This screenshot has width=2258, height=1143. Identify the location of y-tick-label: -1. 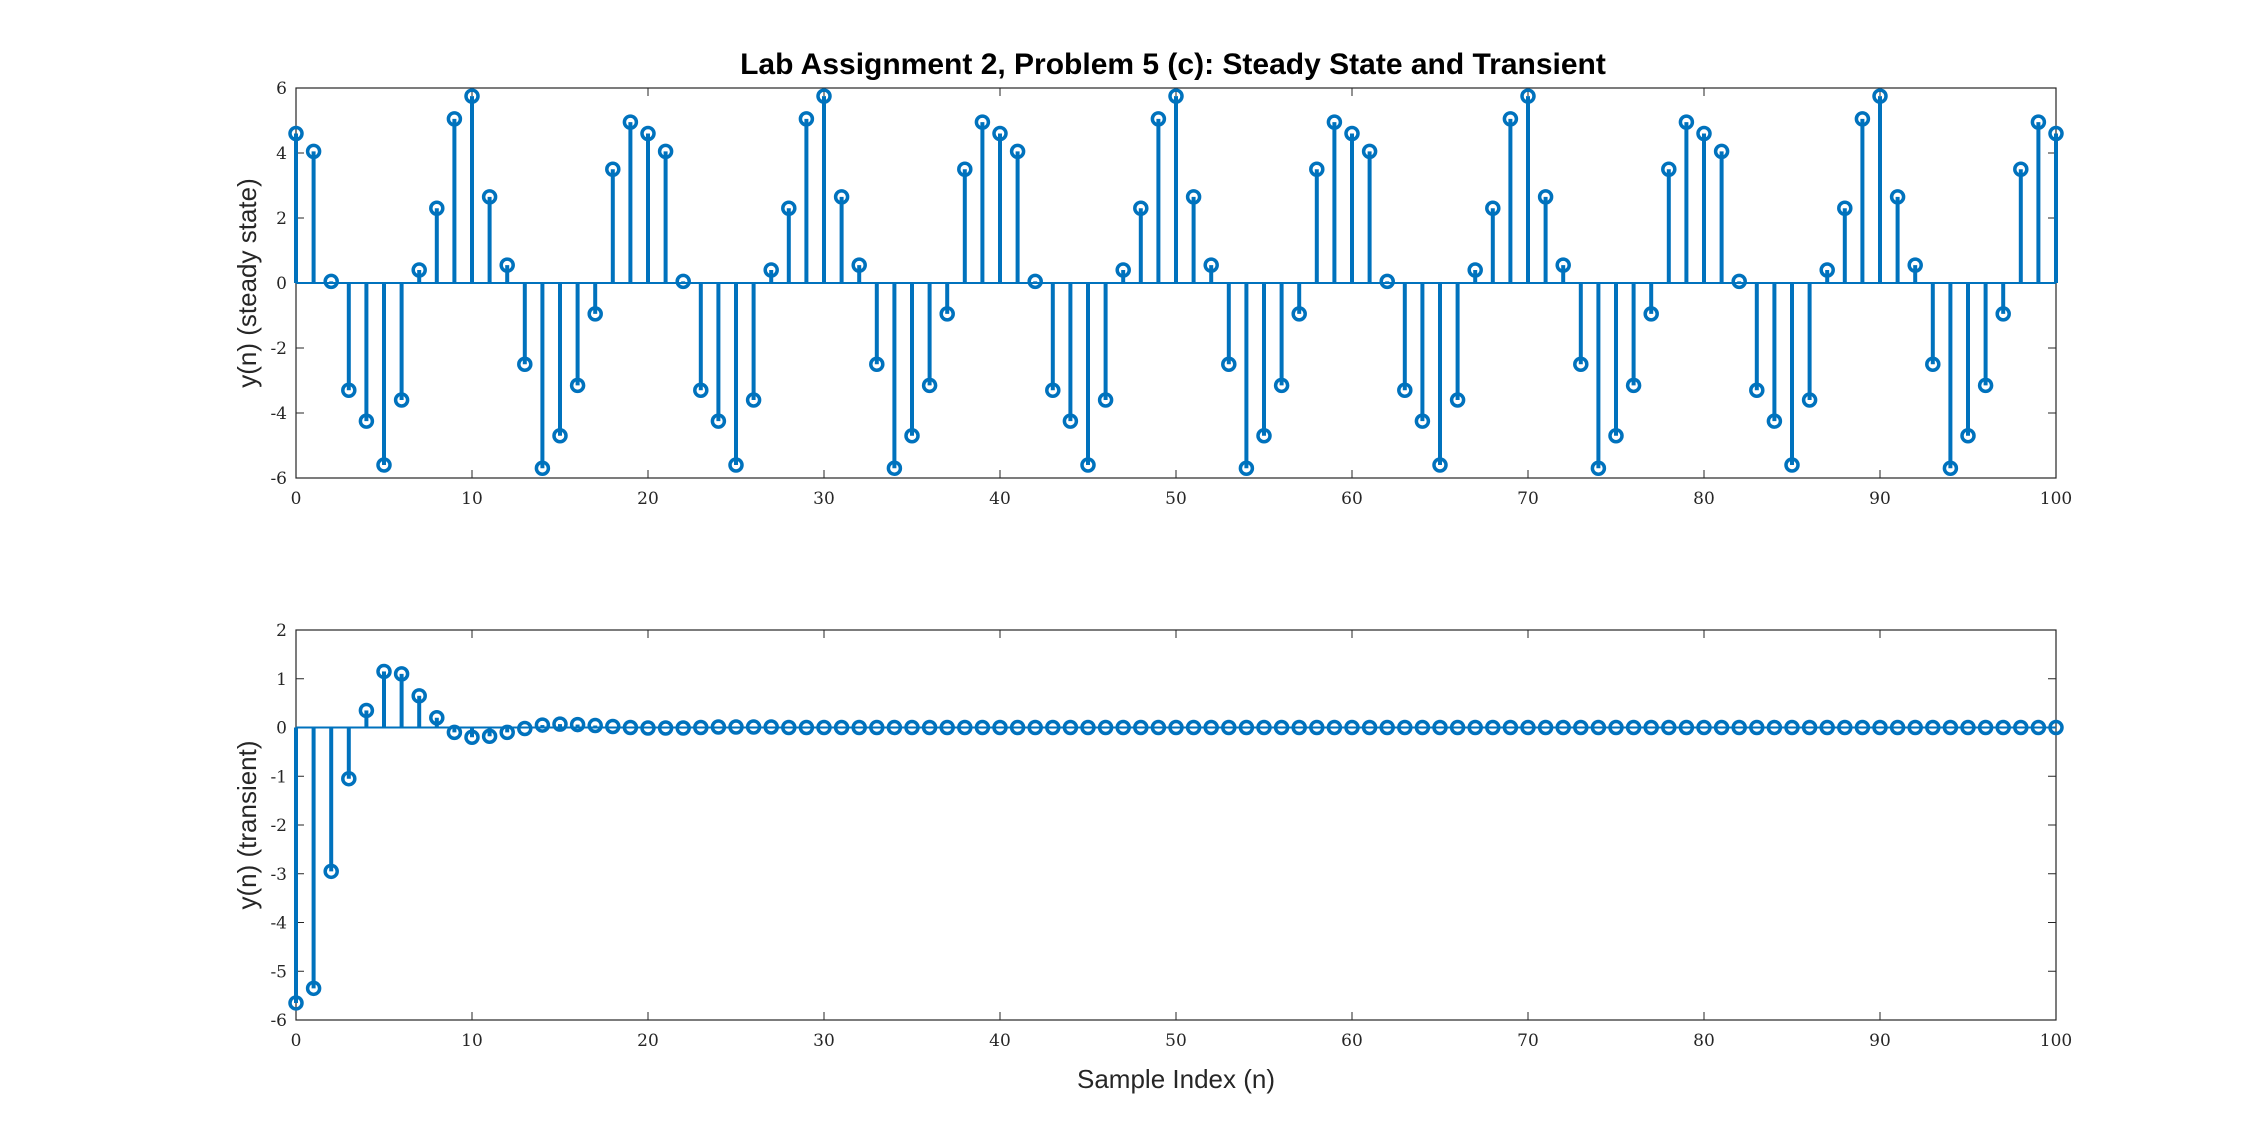
(278, 777).